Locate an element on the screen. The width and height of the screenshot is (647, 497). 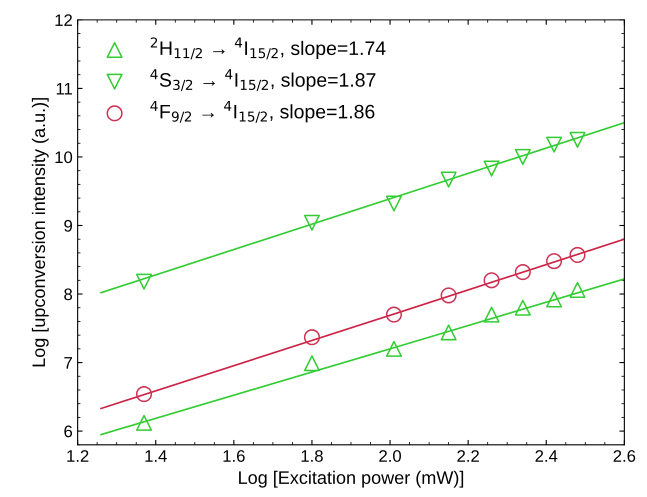
x-tick-label: 1.2 is located at coordinates (77, 456).